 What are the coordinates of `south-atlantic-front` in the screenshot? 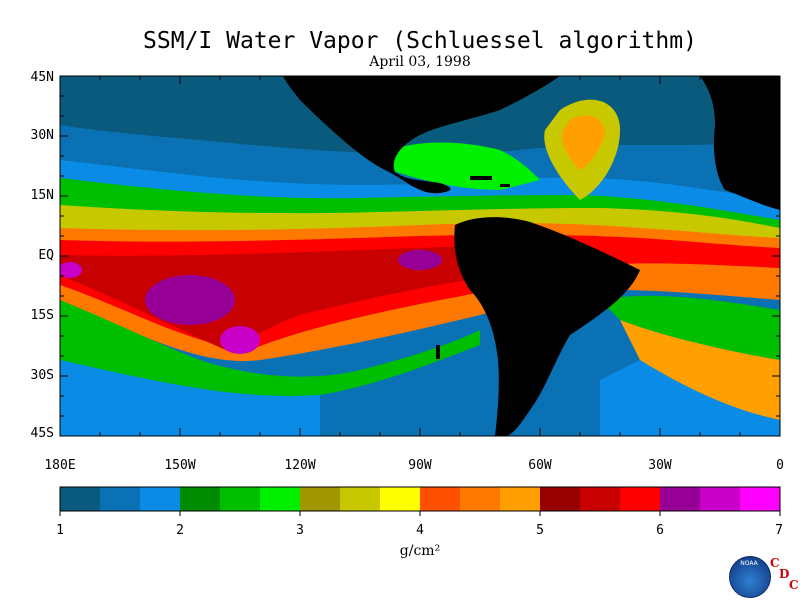 It's located at (700, 370).